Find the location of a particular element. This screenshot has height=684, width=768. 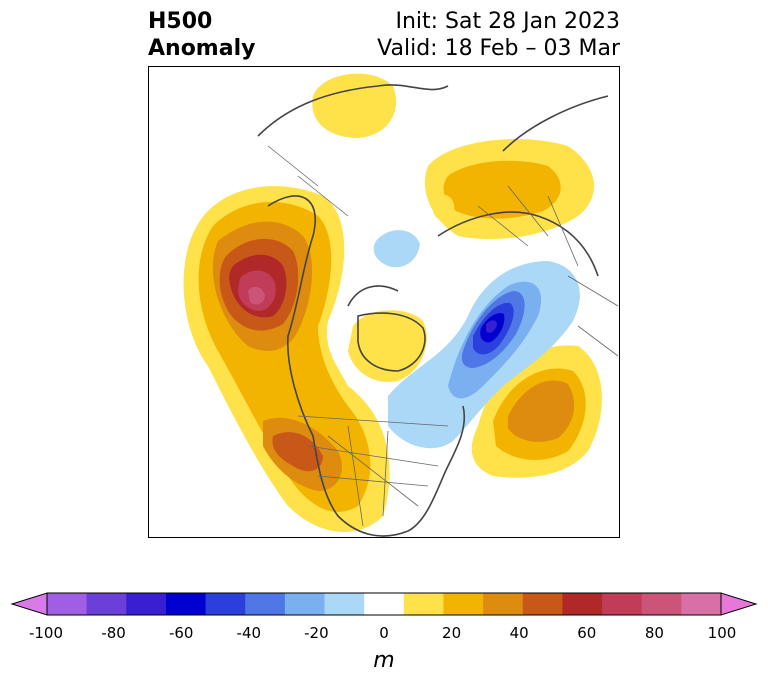

positive-anomaly-arctic is located at coordinates (383, 147).